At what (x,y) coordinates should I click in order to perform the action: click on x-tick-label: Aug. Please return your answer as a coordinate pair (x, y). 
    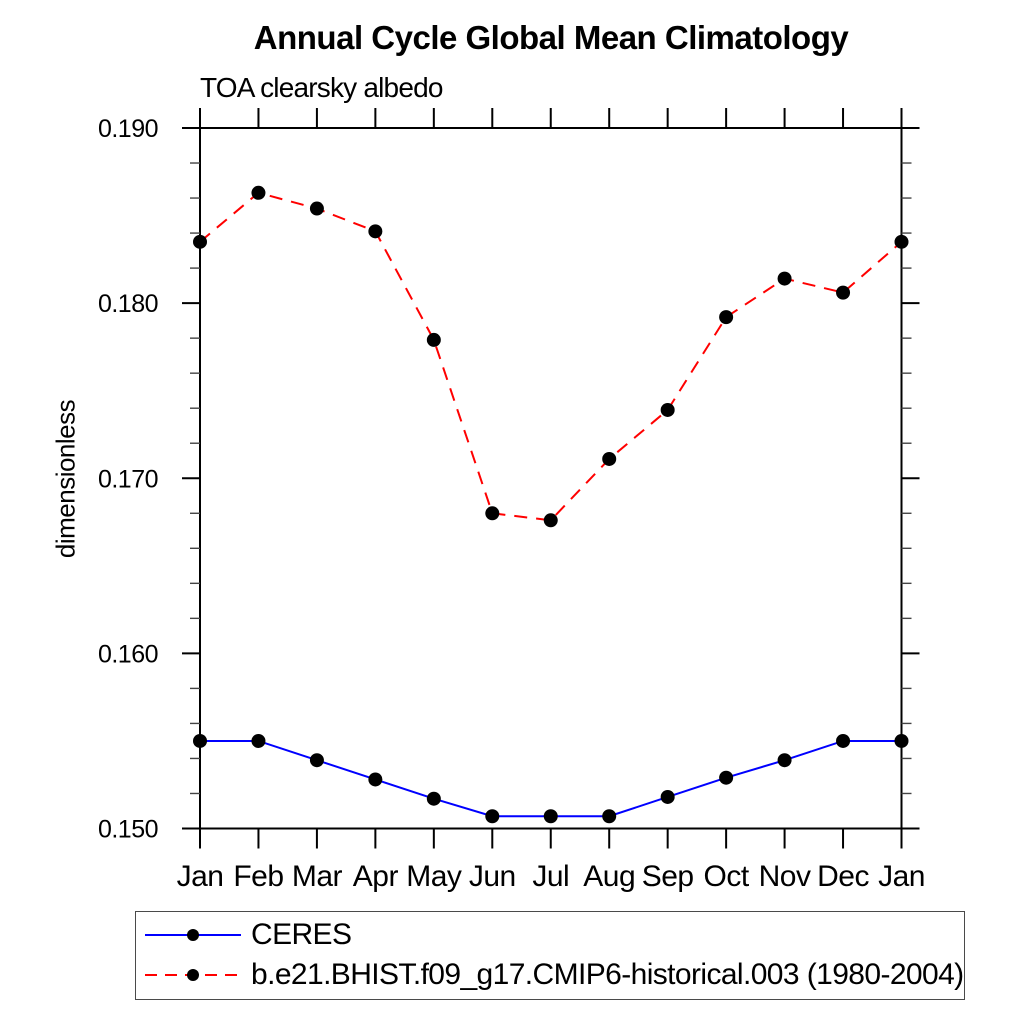
    Looking at the image, I should click on (609, 876).